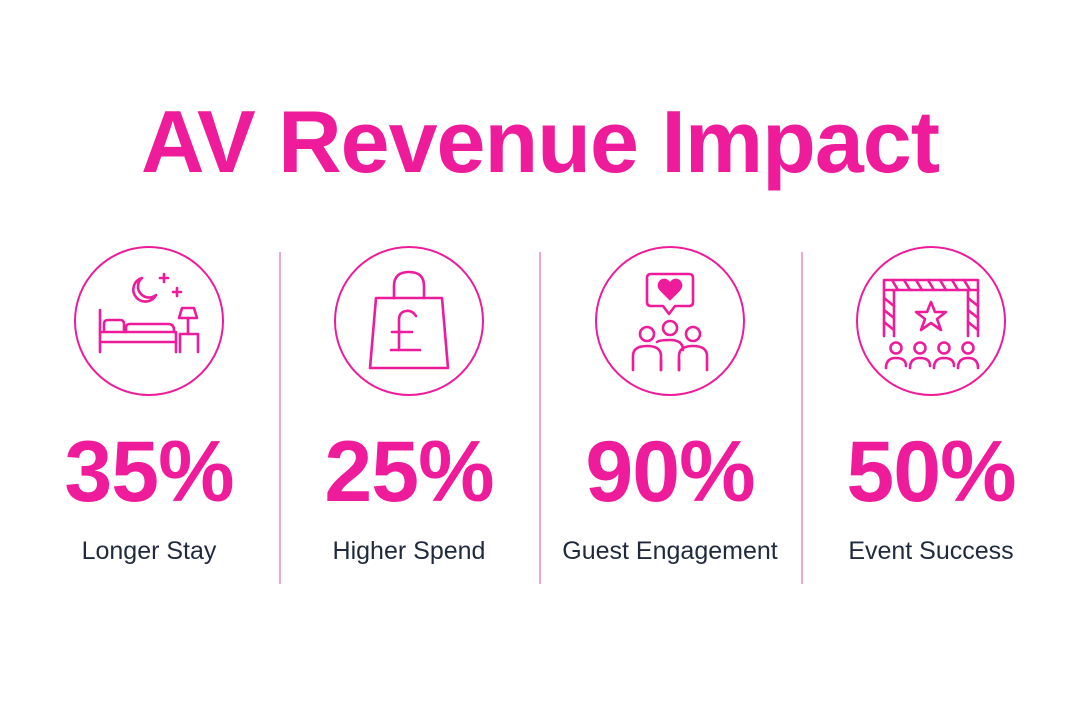  I want to click on stat-value: 25%, so click(409, 472).